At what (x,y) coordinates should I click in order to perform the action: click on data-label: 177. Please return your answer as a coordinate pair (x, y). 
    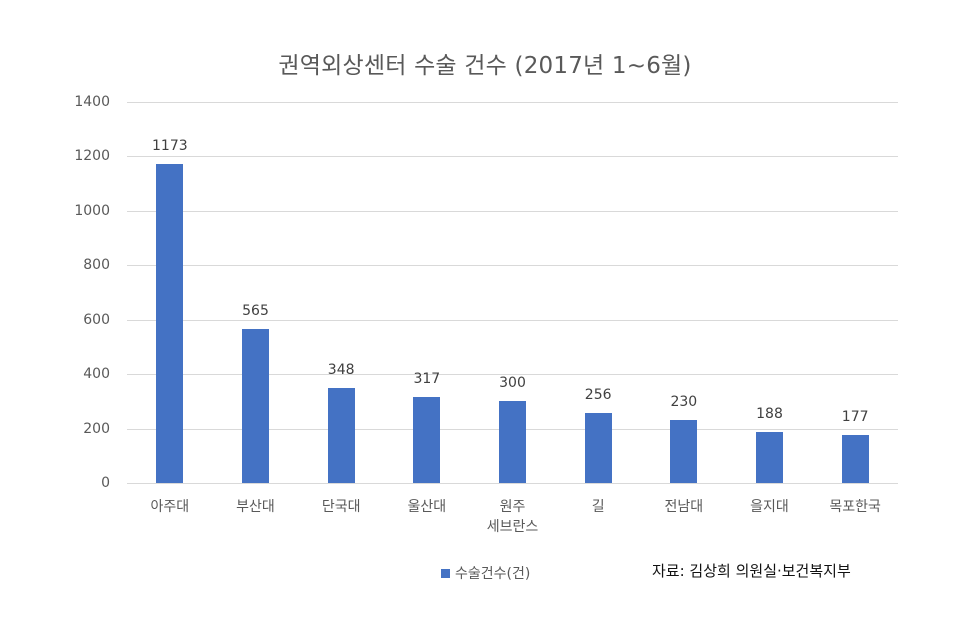
    Looking at the image, I should click on (855, 416).